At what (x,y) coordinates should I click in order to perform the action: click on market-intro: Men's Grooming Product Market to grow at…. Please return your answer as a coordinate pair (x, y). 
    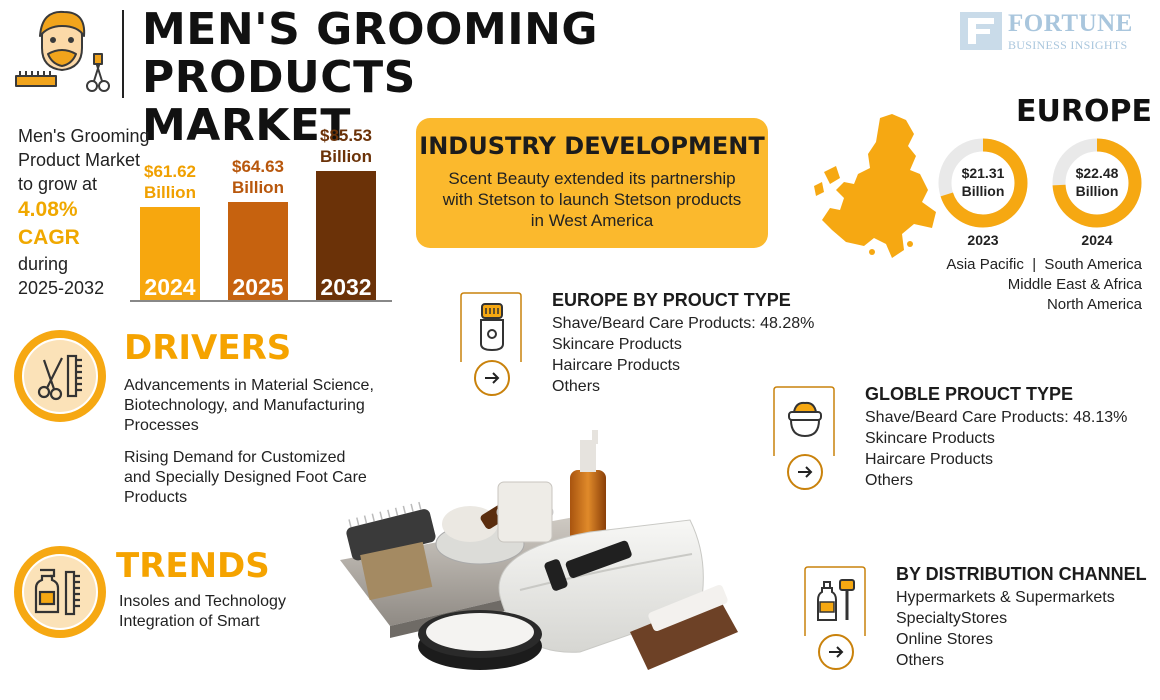
    Looking at the image, I should click on (93, 212).